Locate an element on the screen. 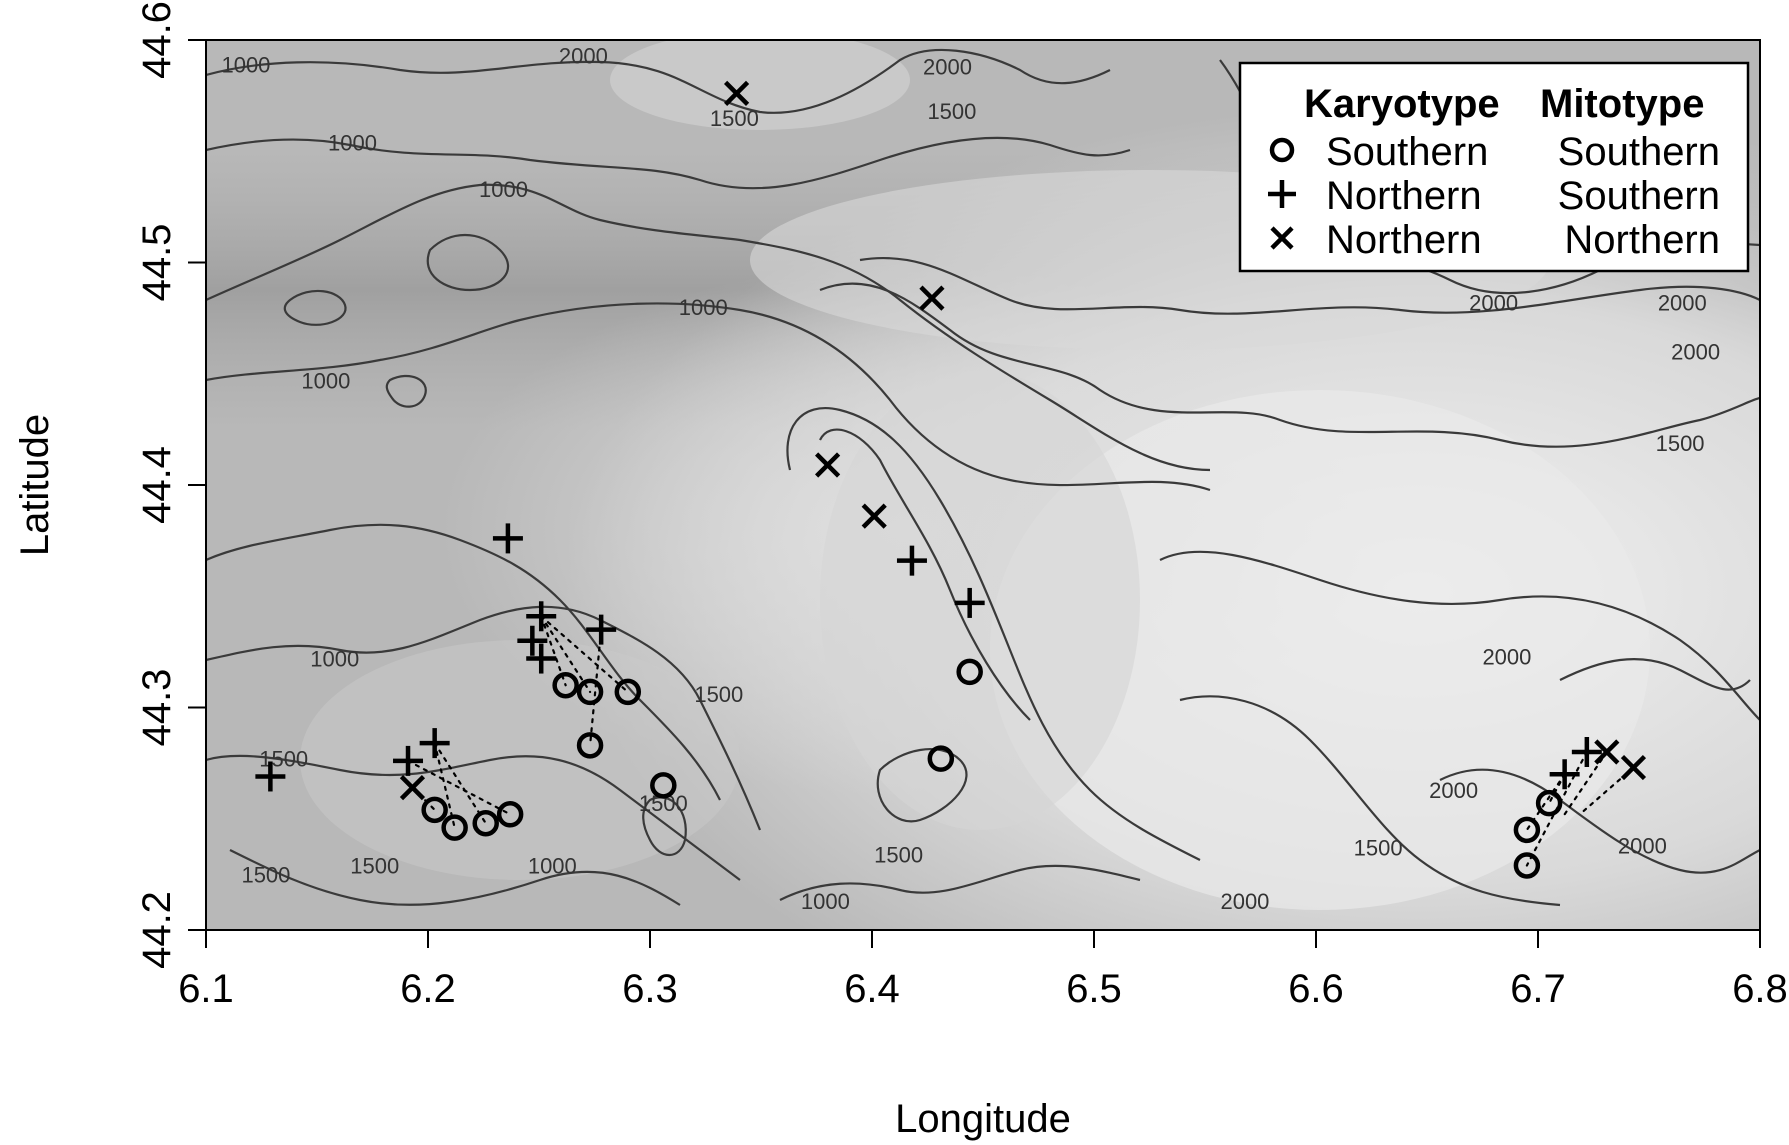 This screenshot has height=1145, width=1789. x-tick-label: 6.6 is located at coordinates (1316, 989).